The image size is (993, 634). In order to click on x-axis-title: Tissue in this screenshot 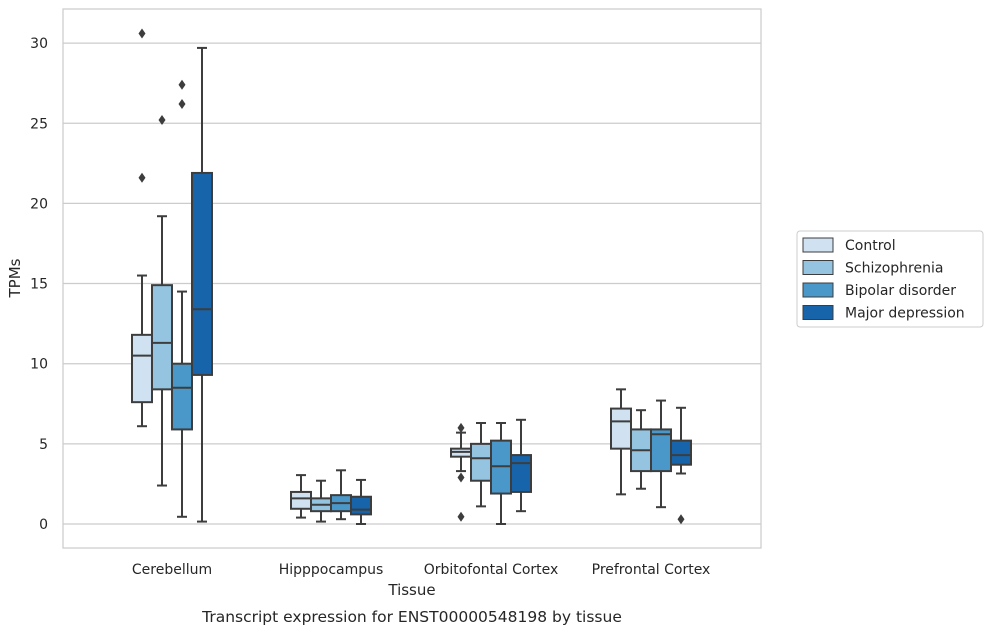, I will do `click(411, 590)`.